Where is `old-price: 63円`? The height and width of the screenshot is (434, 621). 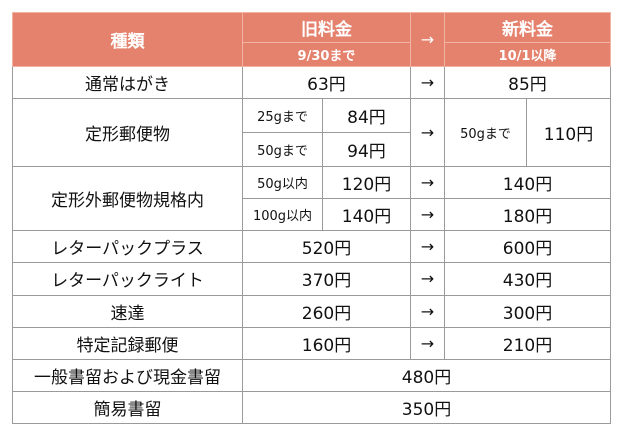 old-price: 63円 is located at coordinates (326, 82).